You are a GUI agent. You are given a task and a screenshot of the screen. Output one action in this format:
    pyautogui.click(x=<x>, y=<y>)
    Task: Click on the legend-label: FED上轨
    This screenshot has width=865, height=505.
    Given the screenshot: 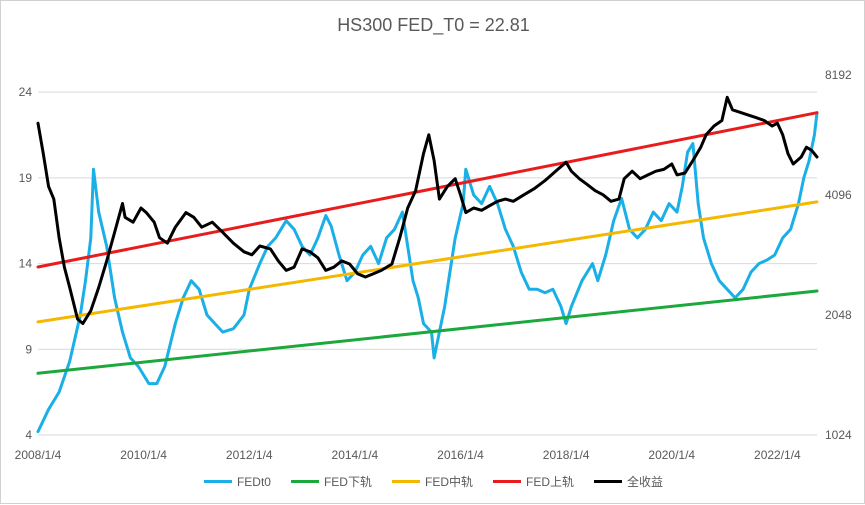 What is the action you would take?
    pyautogui.click(x=550, y=482)
    